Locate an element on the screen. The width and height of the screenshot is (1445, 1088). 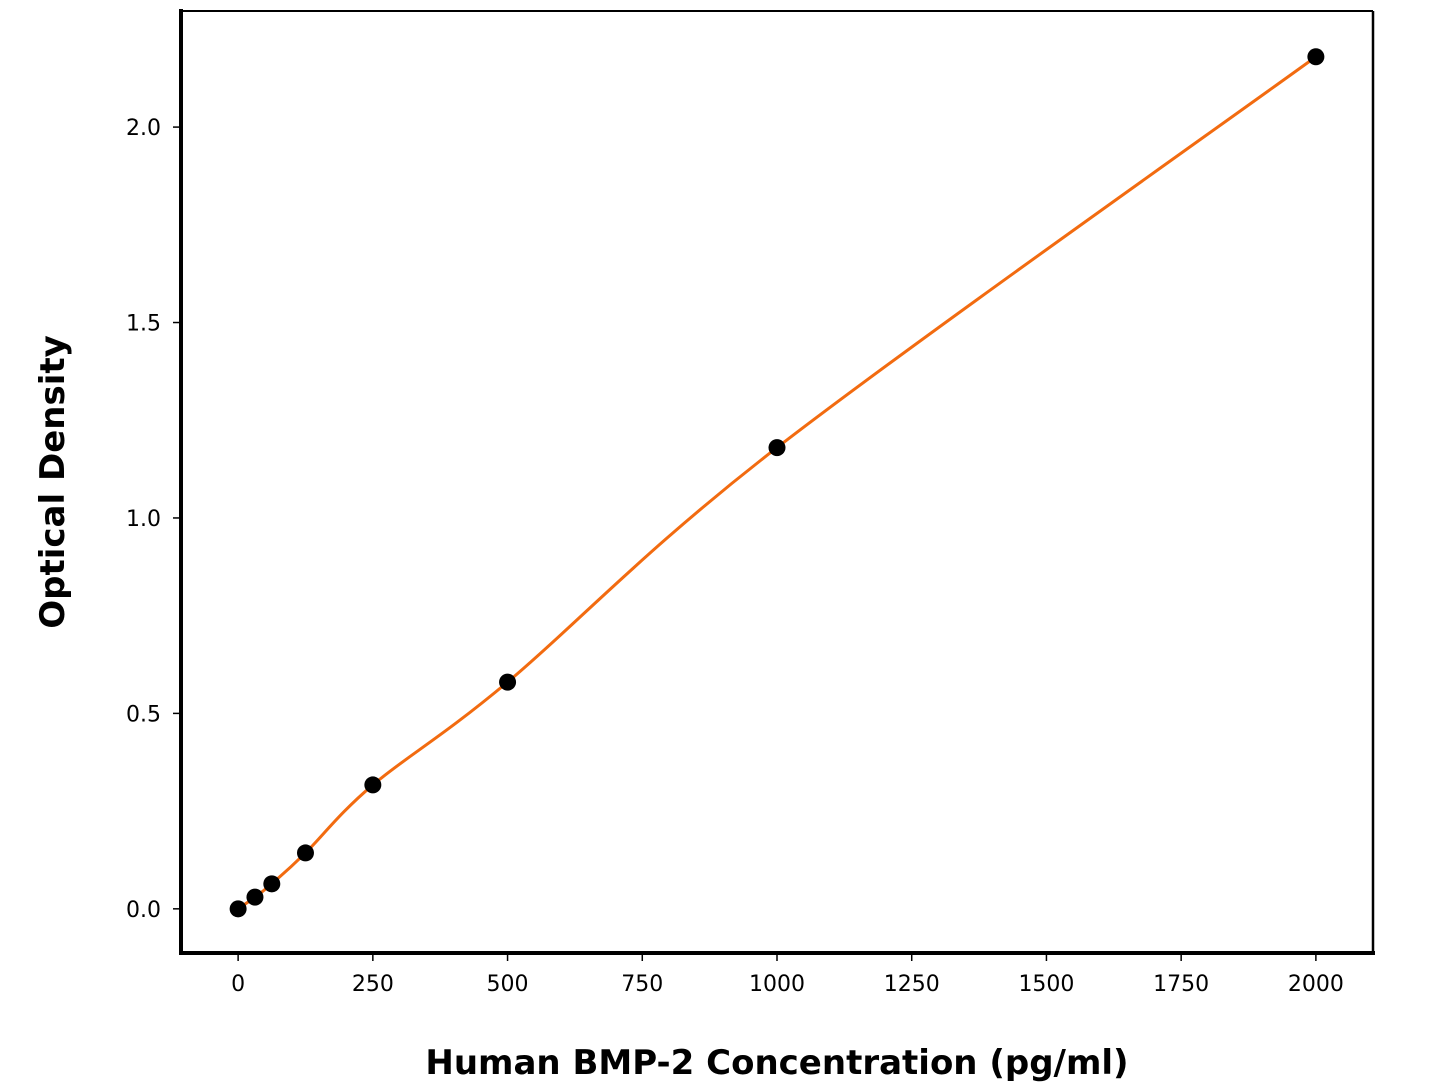
y-tick-label: 2.0 is located at coordinates (143, 128).